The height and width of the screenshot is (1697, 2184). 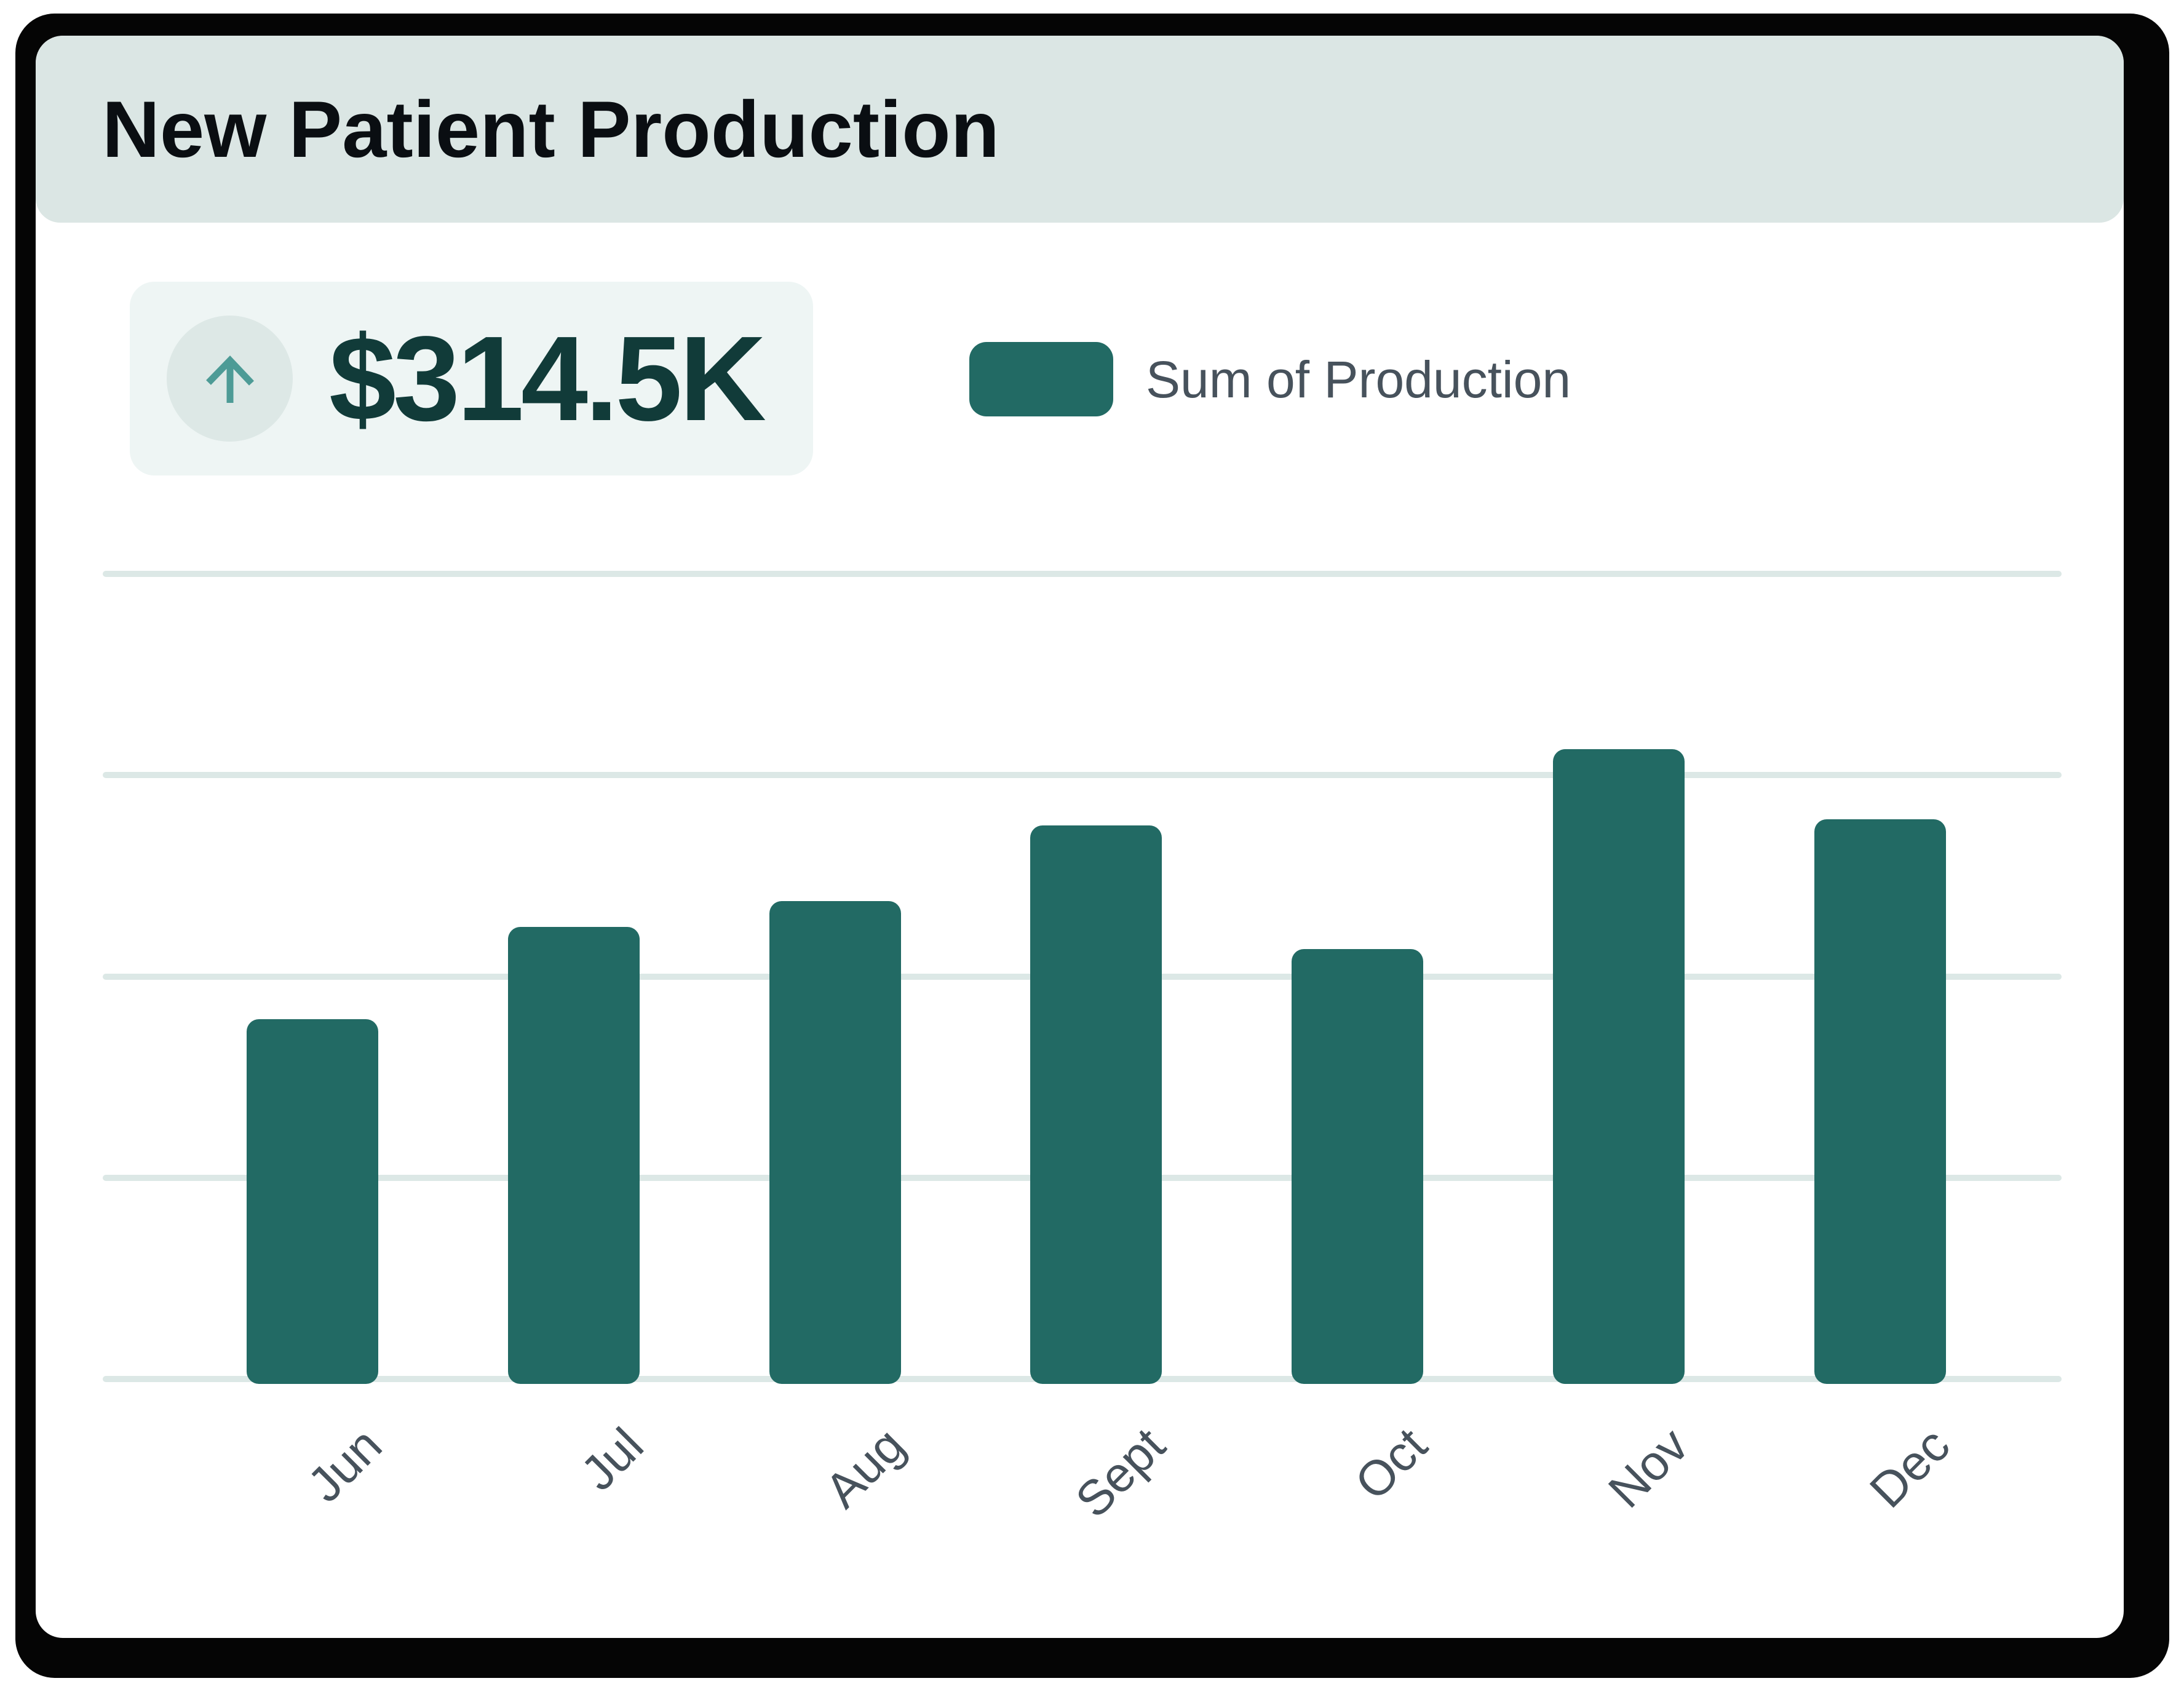 What do you see at coordinates (344, 1464) in the screenshot?
I see `x-label-jun: Jun` at bounding box center [344, 1464].